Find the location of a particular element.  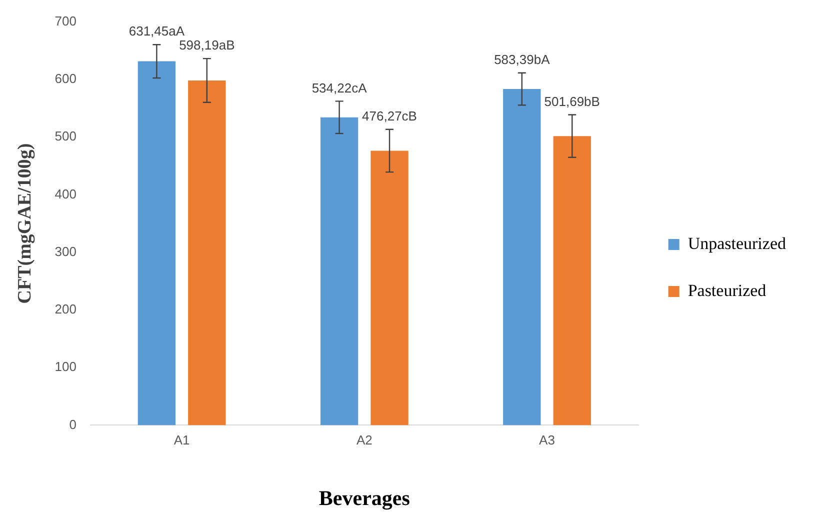

y-tick-label: 600 is located at coordinates (65, 78).